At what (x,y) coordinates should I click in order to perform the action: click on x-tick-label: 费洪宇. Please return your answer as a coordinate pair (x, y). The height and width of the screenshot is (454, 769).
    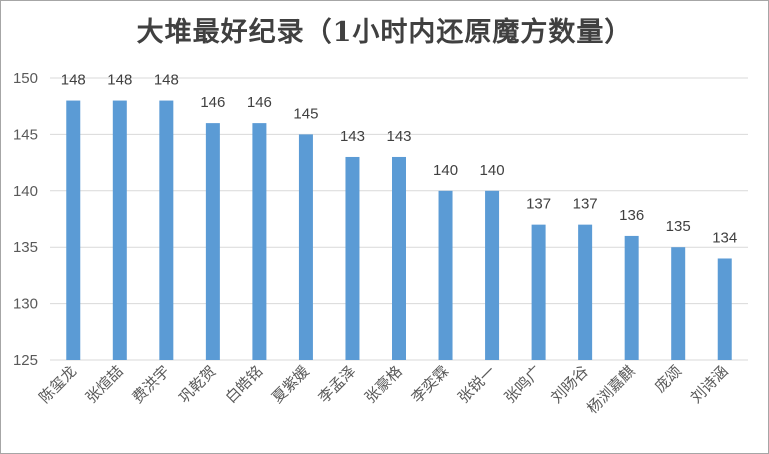
    Looking at the image, I should click on (151, 384).